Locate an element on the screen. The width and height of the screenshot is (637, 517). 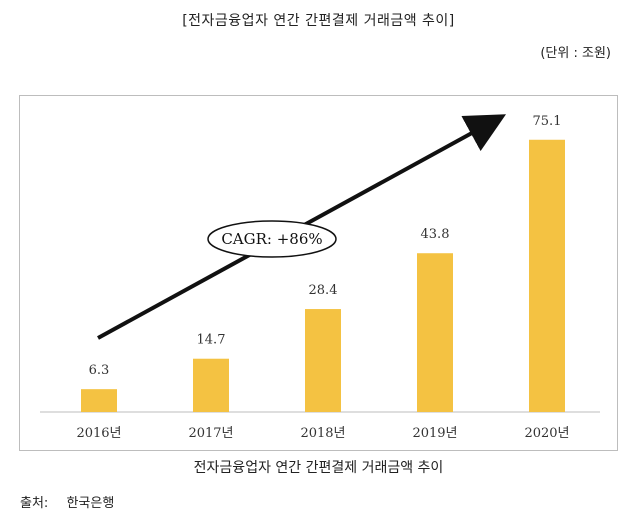
source-line: 출처: 한국은행 is located at coordinates (67, 501).